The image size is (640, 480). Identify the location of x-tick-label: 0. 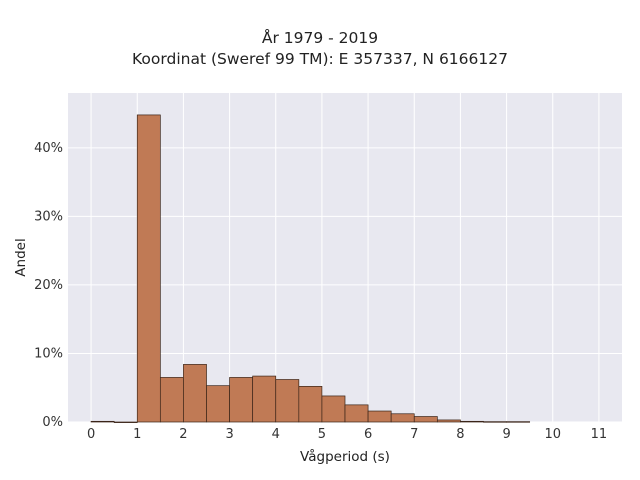
(91, 434).